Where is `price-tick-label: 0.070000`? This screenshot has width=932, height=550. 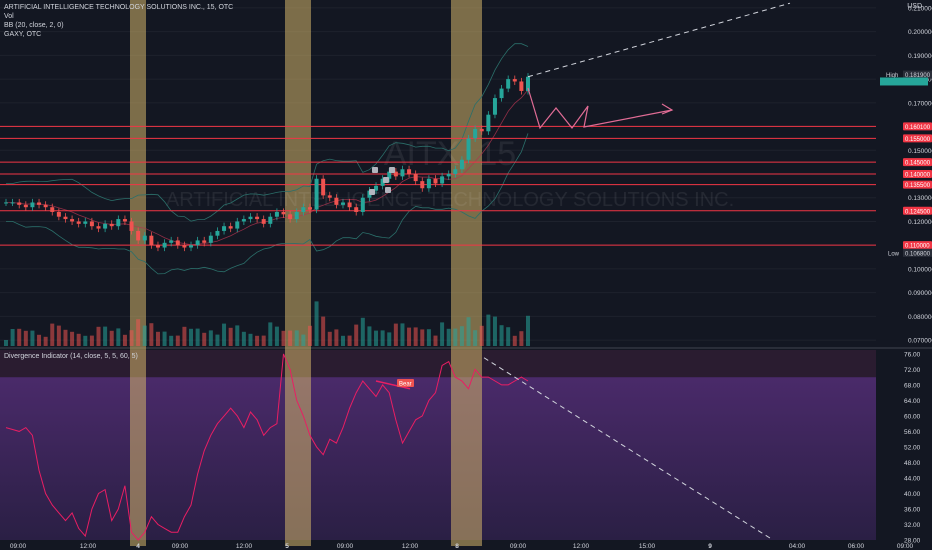
price-tick-label: 0.070000 is located at coordinates (920, 341).